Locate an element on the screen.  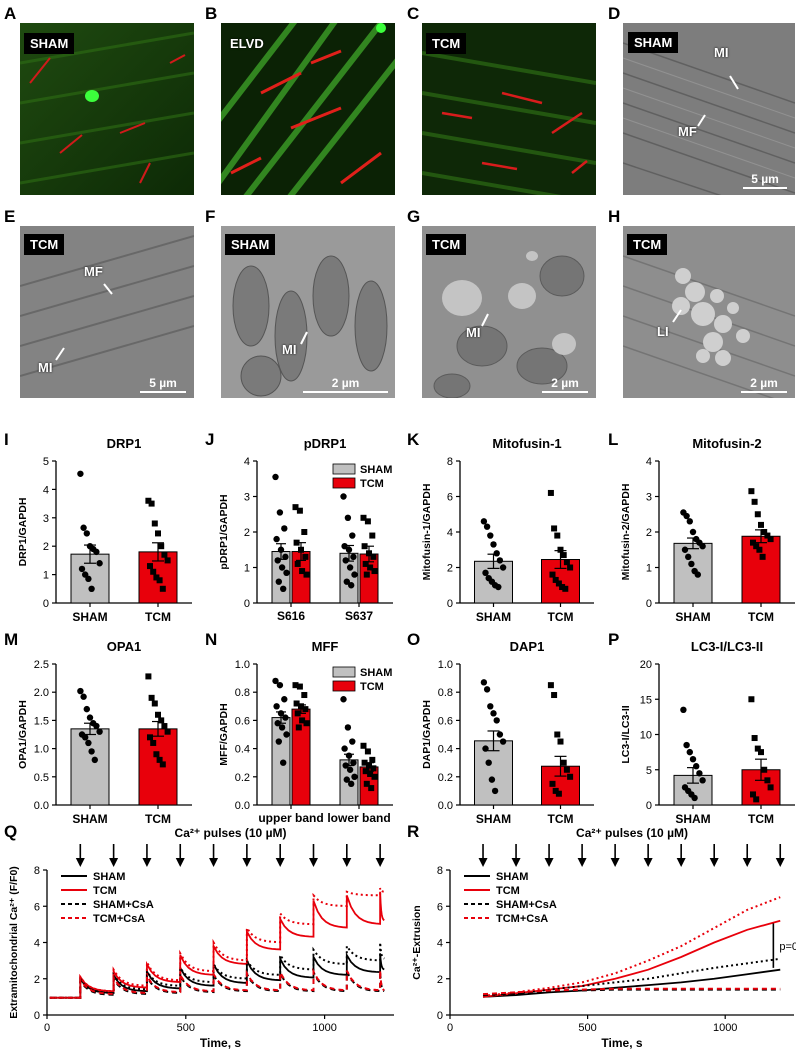
x-tick-label: TCM is located at coordinates (561, 617).